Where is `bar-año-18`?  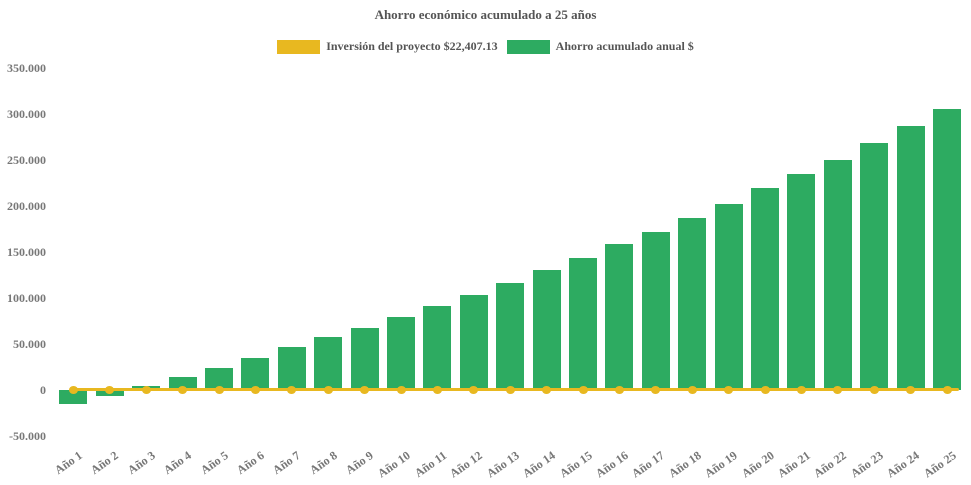
bar-año-18 is located at coordinates (692, 303).